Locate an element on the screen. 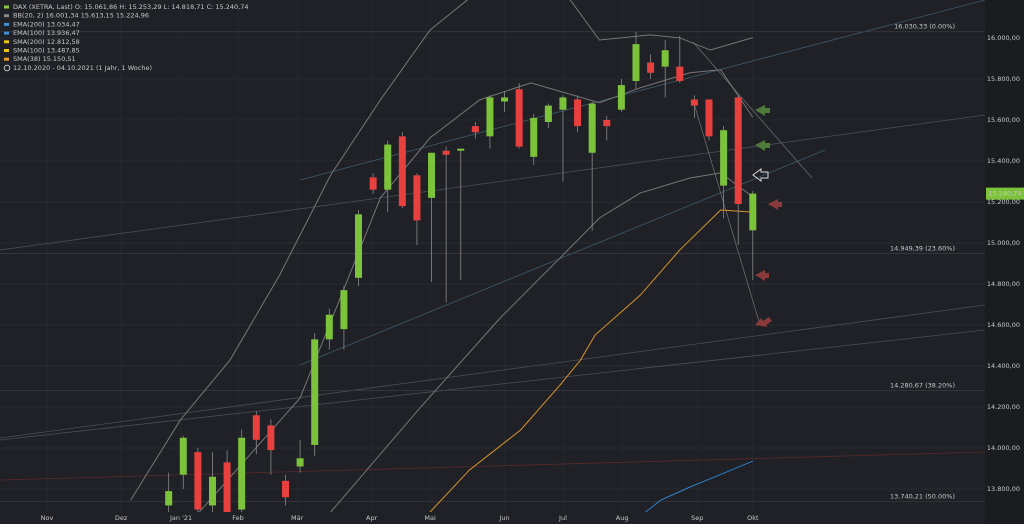  y-tick-label: 14.000,00 is located at coordinates (1003, 448).